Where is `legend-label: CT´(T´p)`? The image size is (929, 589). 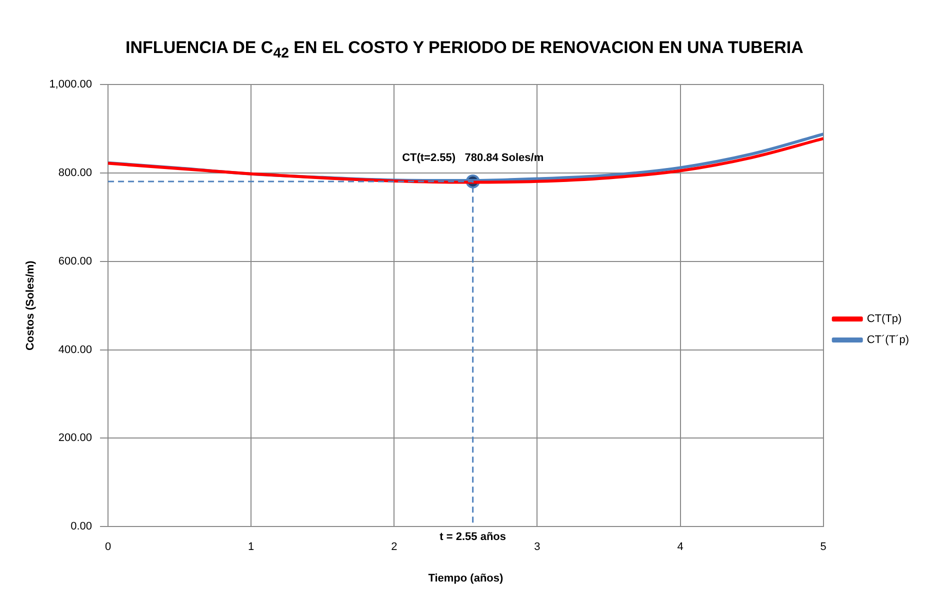
legend-label: CT´(T´p) is located at coordinates (888, 340).